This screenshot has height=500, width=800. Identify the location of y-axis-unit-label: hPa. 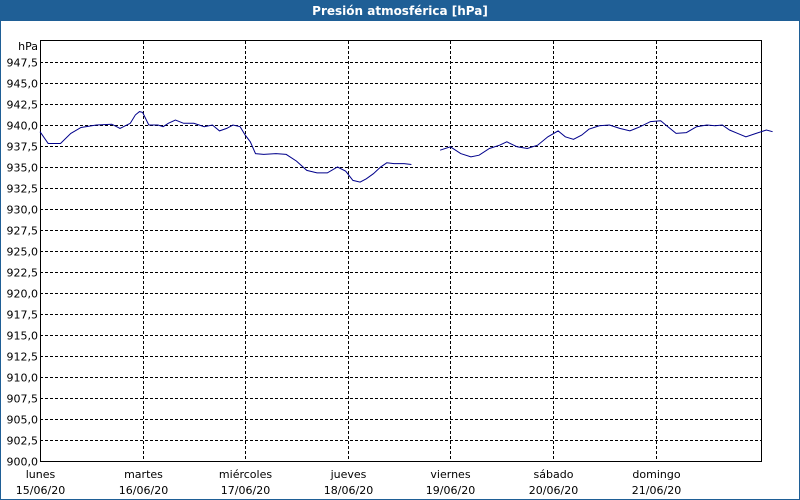
(28, 46).